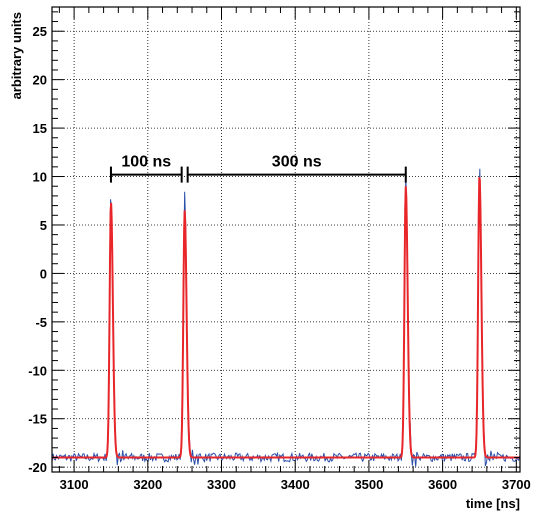 Image resolution: width=539 pixels, height=511 pixels. I want to click on x-tick-label: 3700, so click(516, 484).